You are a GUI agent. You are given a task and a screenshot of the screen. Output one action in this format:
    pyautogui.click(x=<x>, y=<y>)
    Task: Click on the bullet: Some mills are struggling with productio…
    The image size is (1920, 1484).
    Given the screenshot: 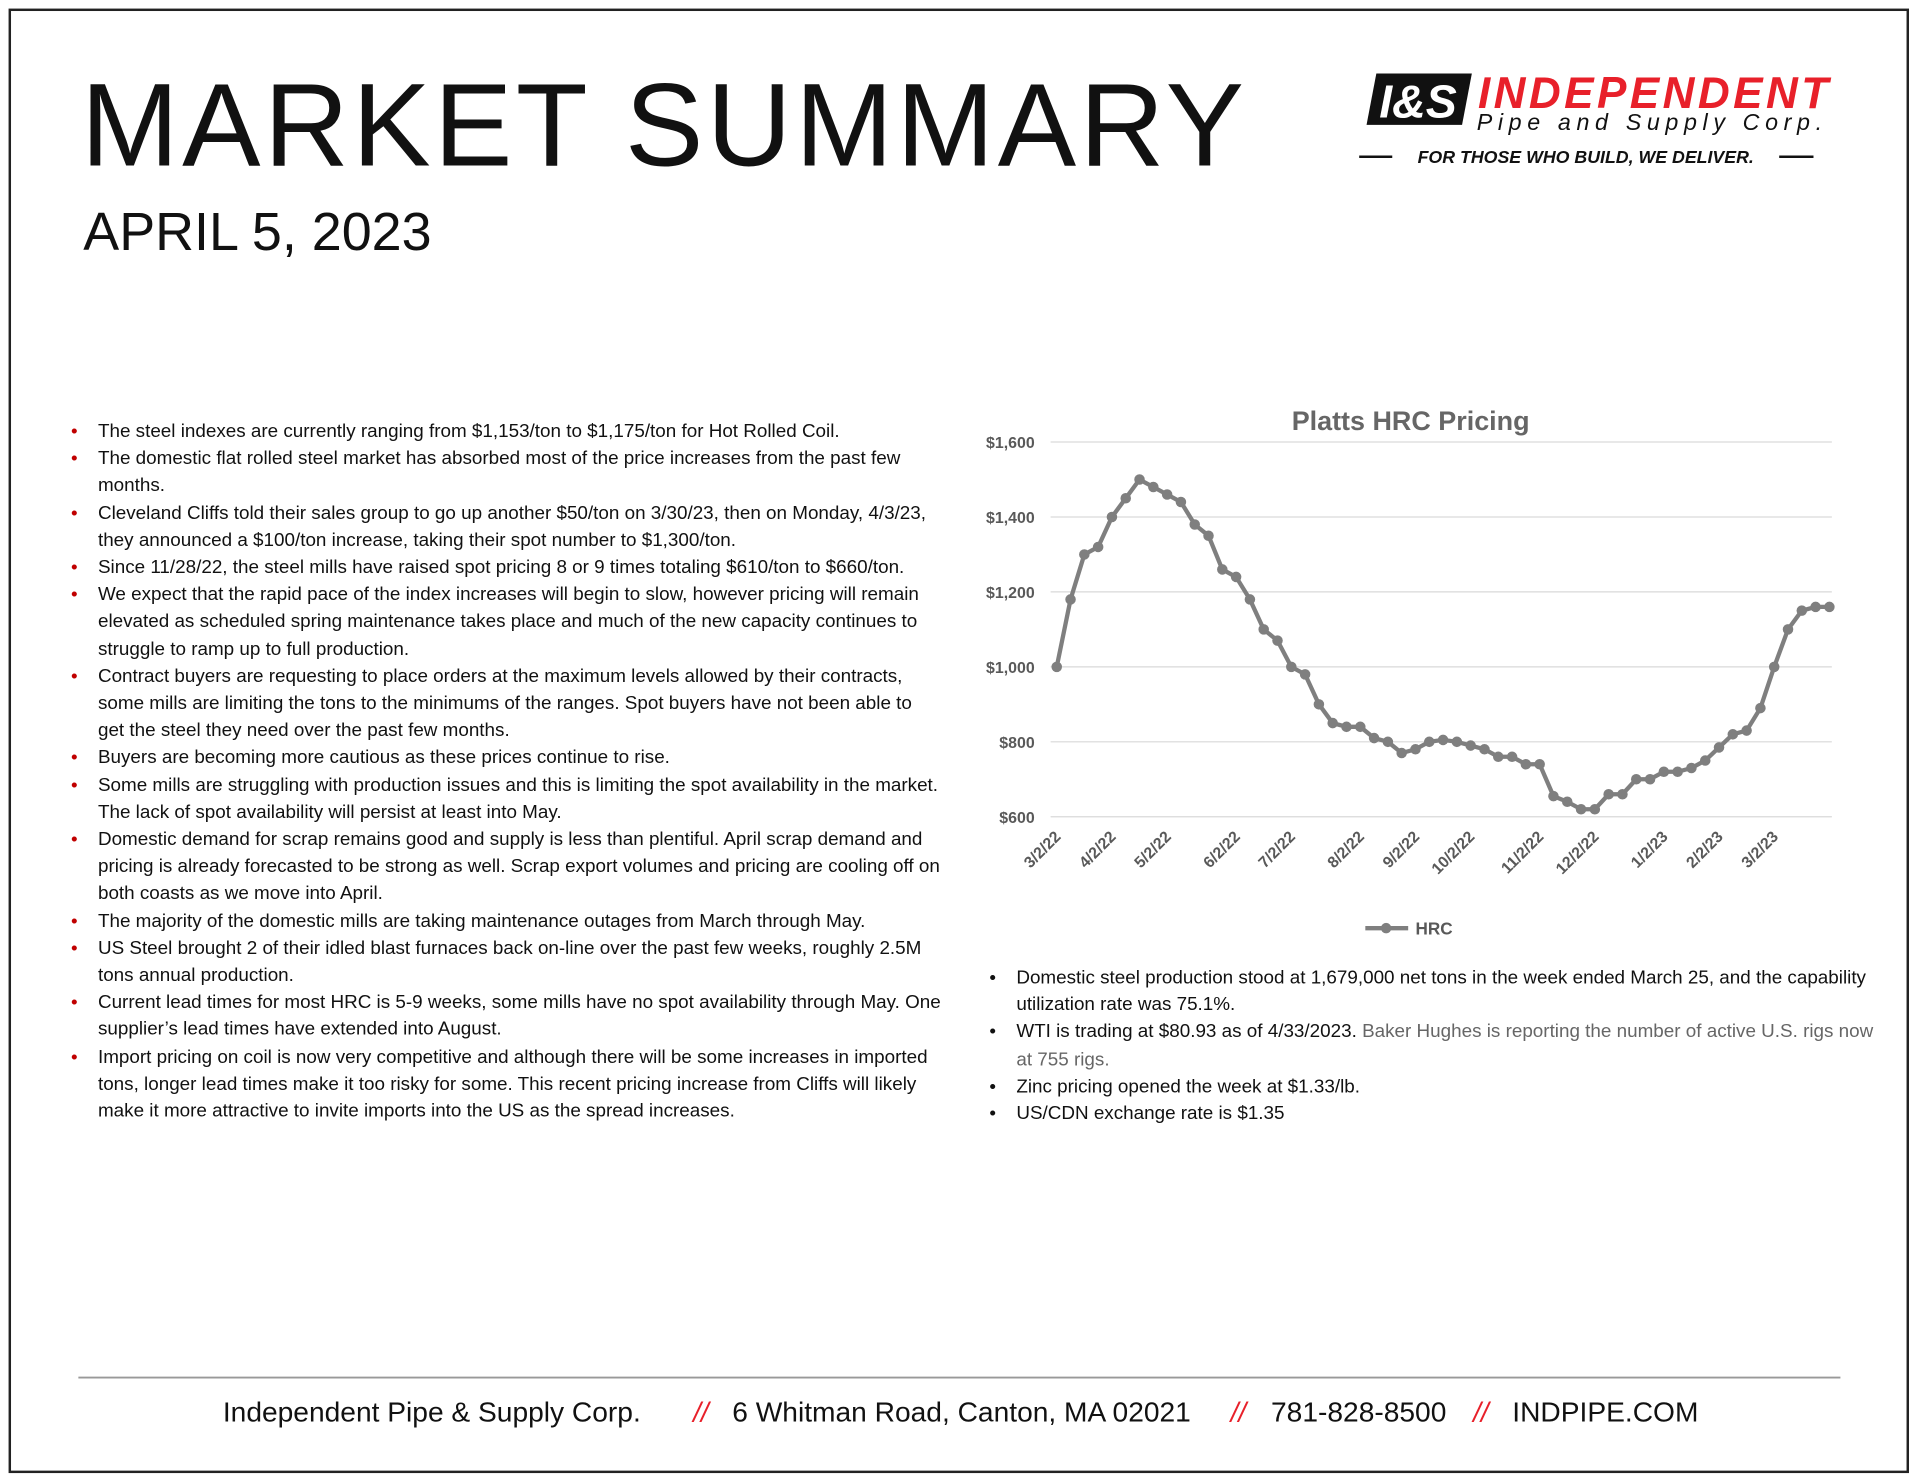 What is the action you would take?
    pyautogui.click(x=507, y=799)
    